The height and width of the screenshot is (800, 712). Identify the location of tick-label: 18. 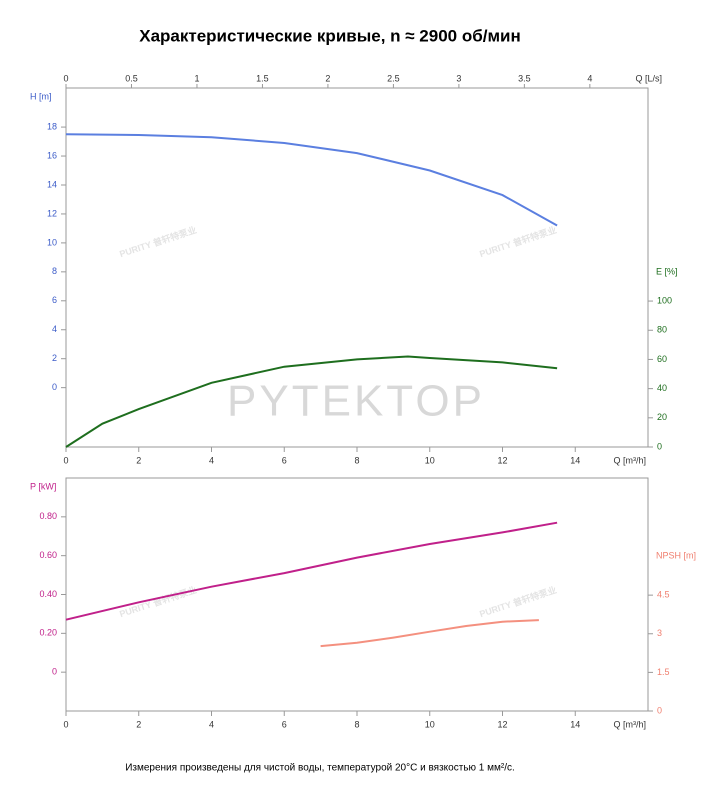
(52, 126).